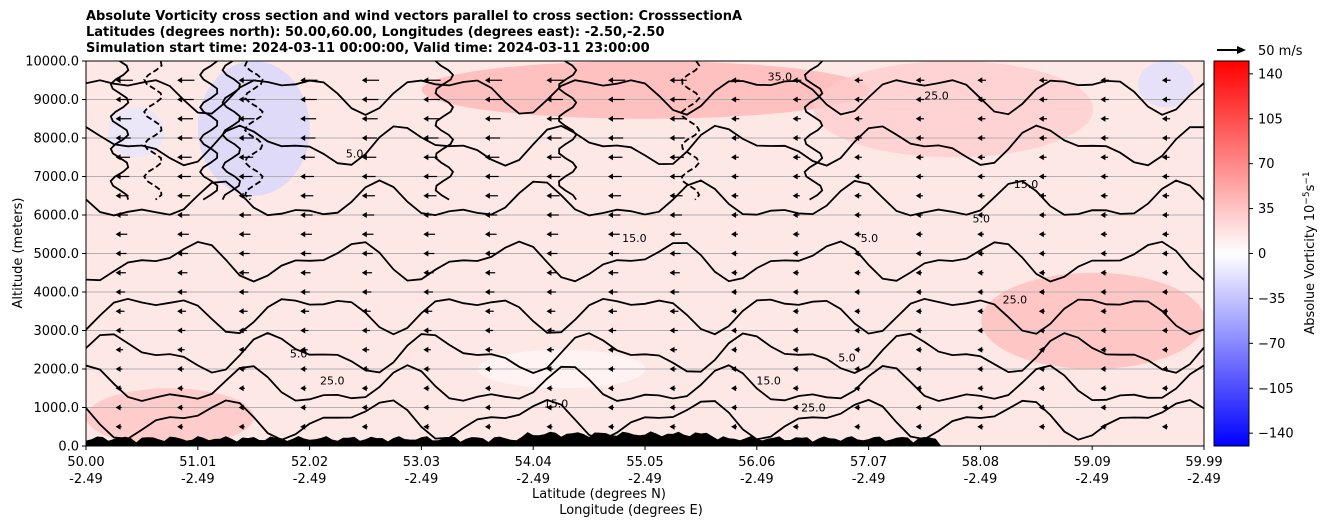 The width and height of the screenshot is (1332, 526). What do you see at coordinates (57, 293) in the screenshot?
I see `y-tick-label: 4000.0` at bounding box center [57, 293].